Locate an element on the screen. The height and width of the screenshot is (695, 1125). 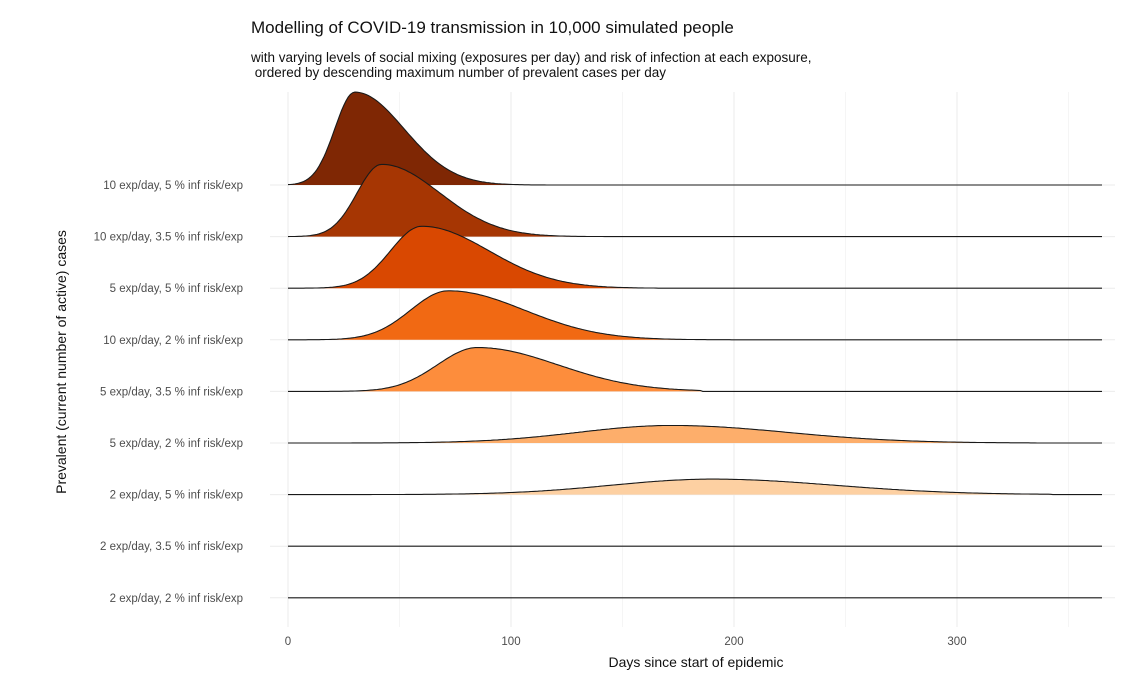
x-tick-labels: 0 100 200 300 is located at coordinates (626, 642).